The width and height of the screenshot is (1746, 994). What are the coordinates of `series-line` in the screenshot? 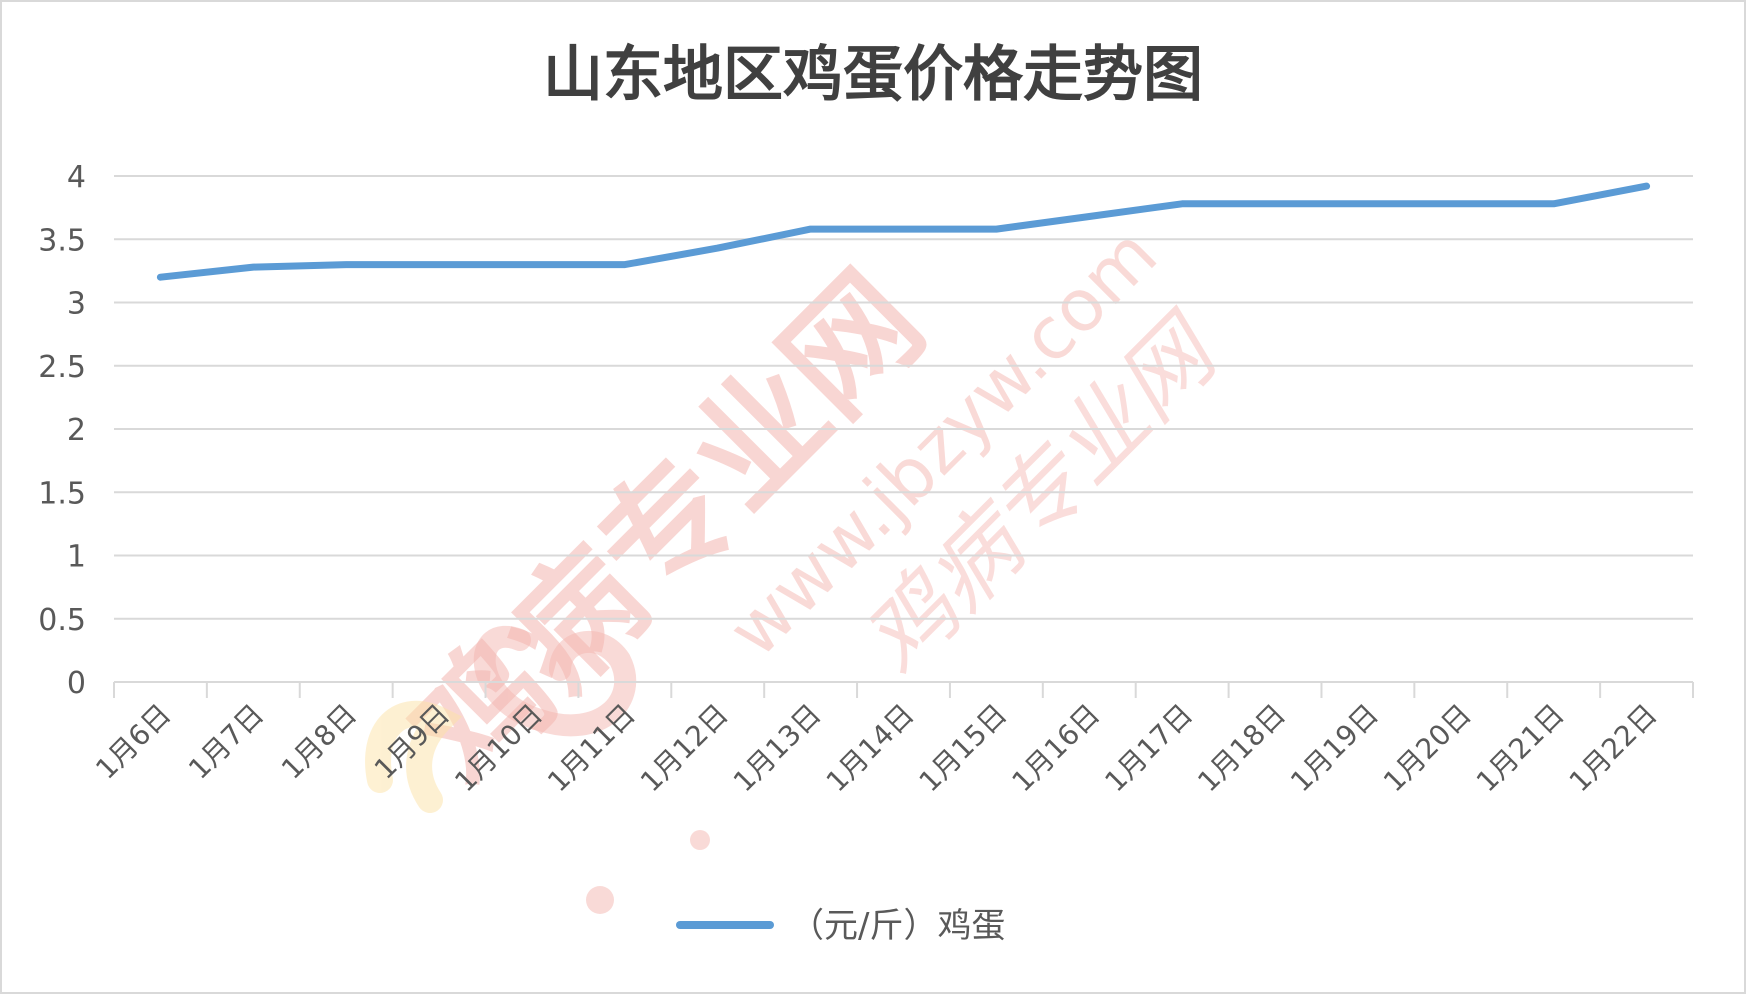 It's located at (903, 231).